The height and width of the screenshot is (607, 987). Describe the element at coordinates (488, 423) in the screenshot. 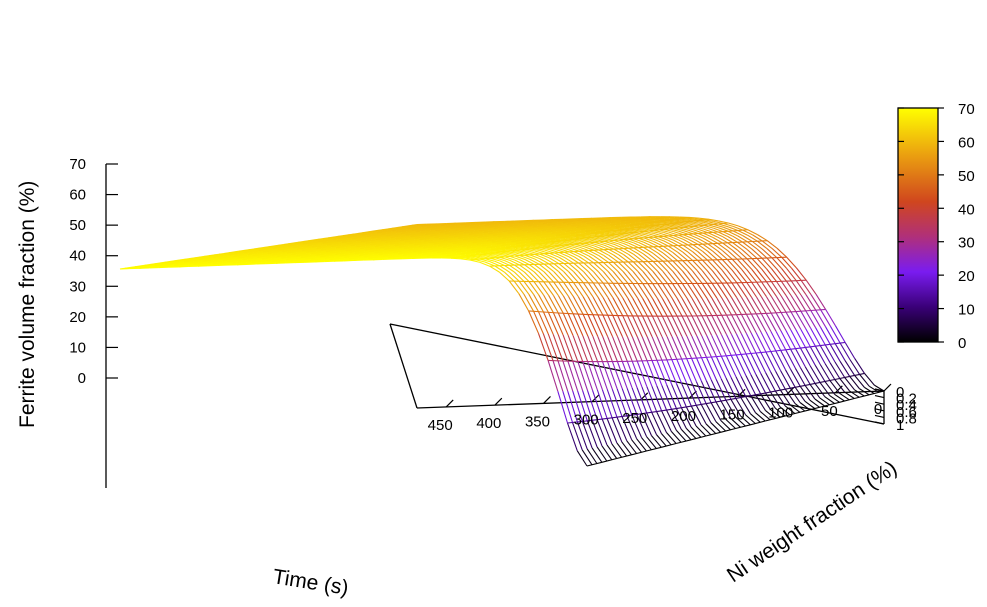

I see `time-tick-label: 400` at that location.